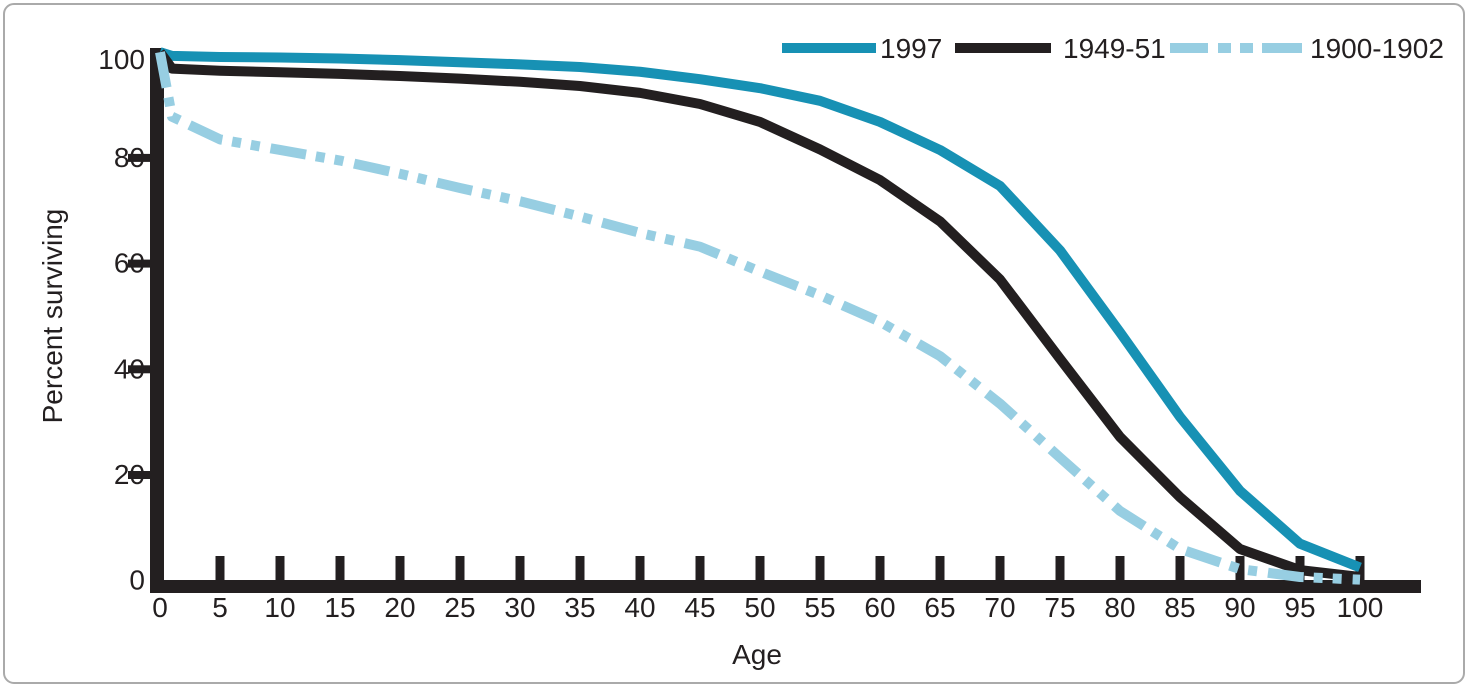 Image resolution: width=1468 pixels, height=687 pixels. What do you see at coordinates (639, 607) in the screenshot?
I see `x-tick-label: 40` at bounding box center [639, 607].